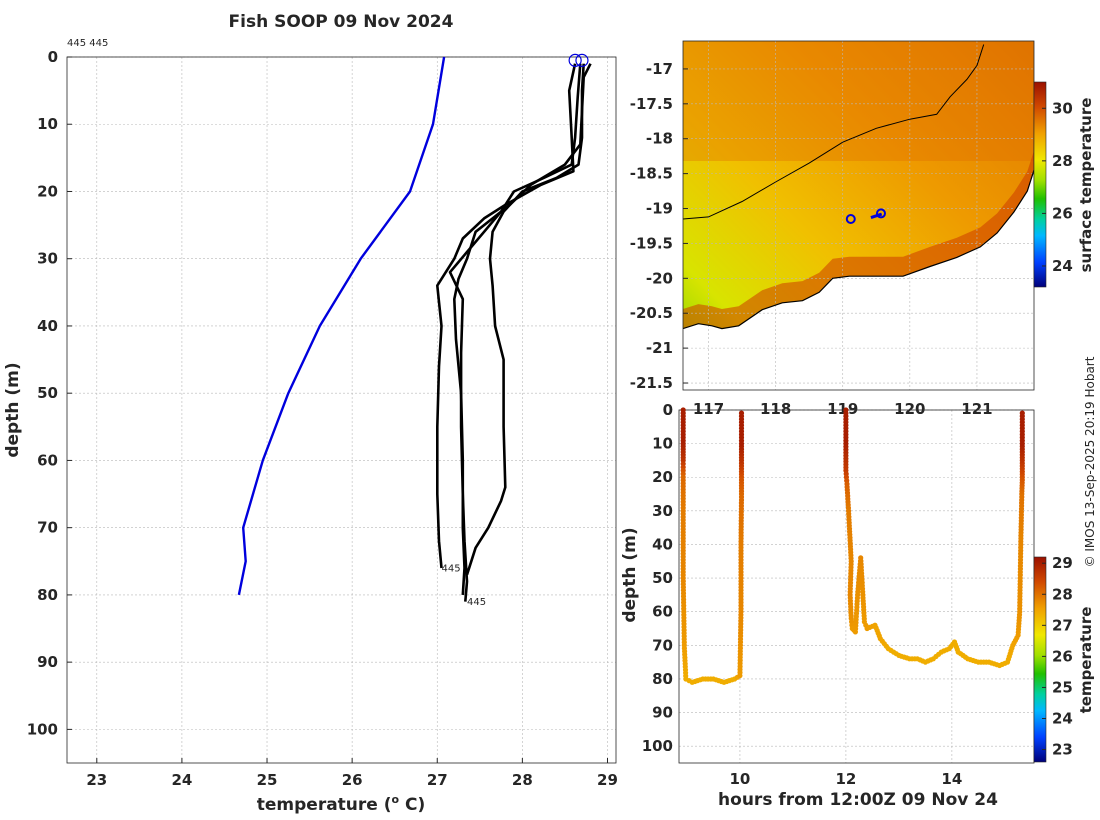  What do you see at coordinates (659, 139) in the screenshot?
I see `map-y-tick-label: -18` at bounding box center [659, 139].